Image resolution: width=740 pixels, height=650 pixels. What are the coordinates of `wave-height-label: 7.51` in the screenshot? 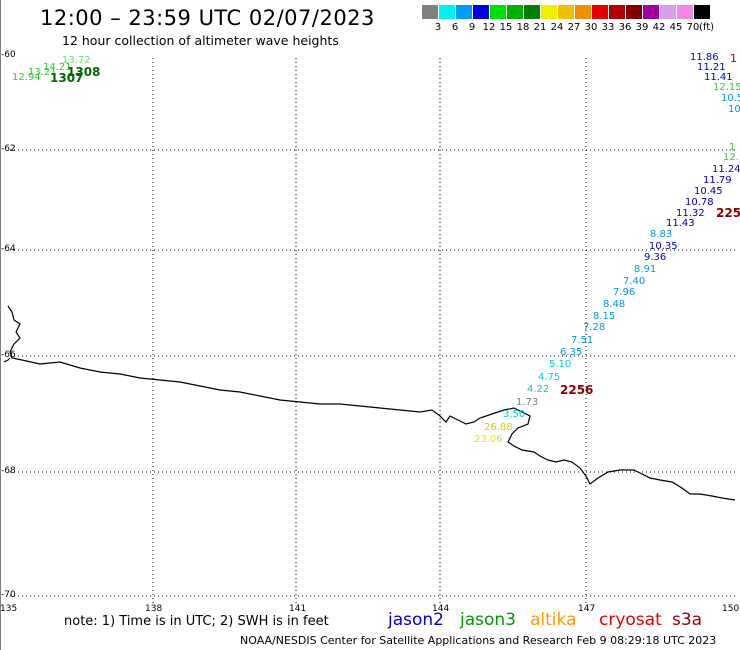 It's located at (582, 340).